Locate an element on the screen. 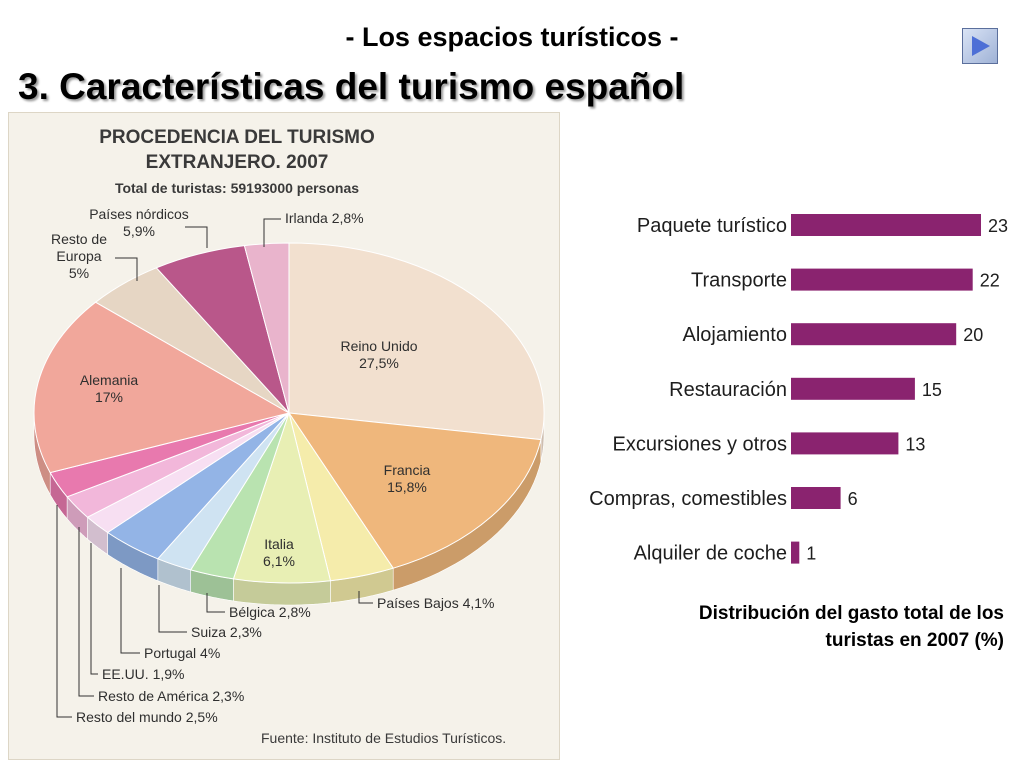 Image resolution: width=1024 pixels, height=768 pixels. pie-title-line2: EXTRANJERO. 2007 is located at coordinates (237, 162).